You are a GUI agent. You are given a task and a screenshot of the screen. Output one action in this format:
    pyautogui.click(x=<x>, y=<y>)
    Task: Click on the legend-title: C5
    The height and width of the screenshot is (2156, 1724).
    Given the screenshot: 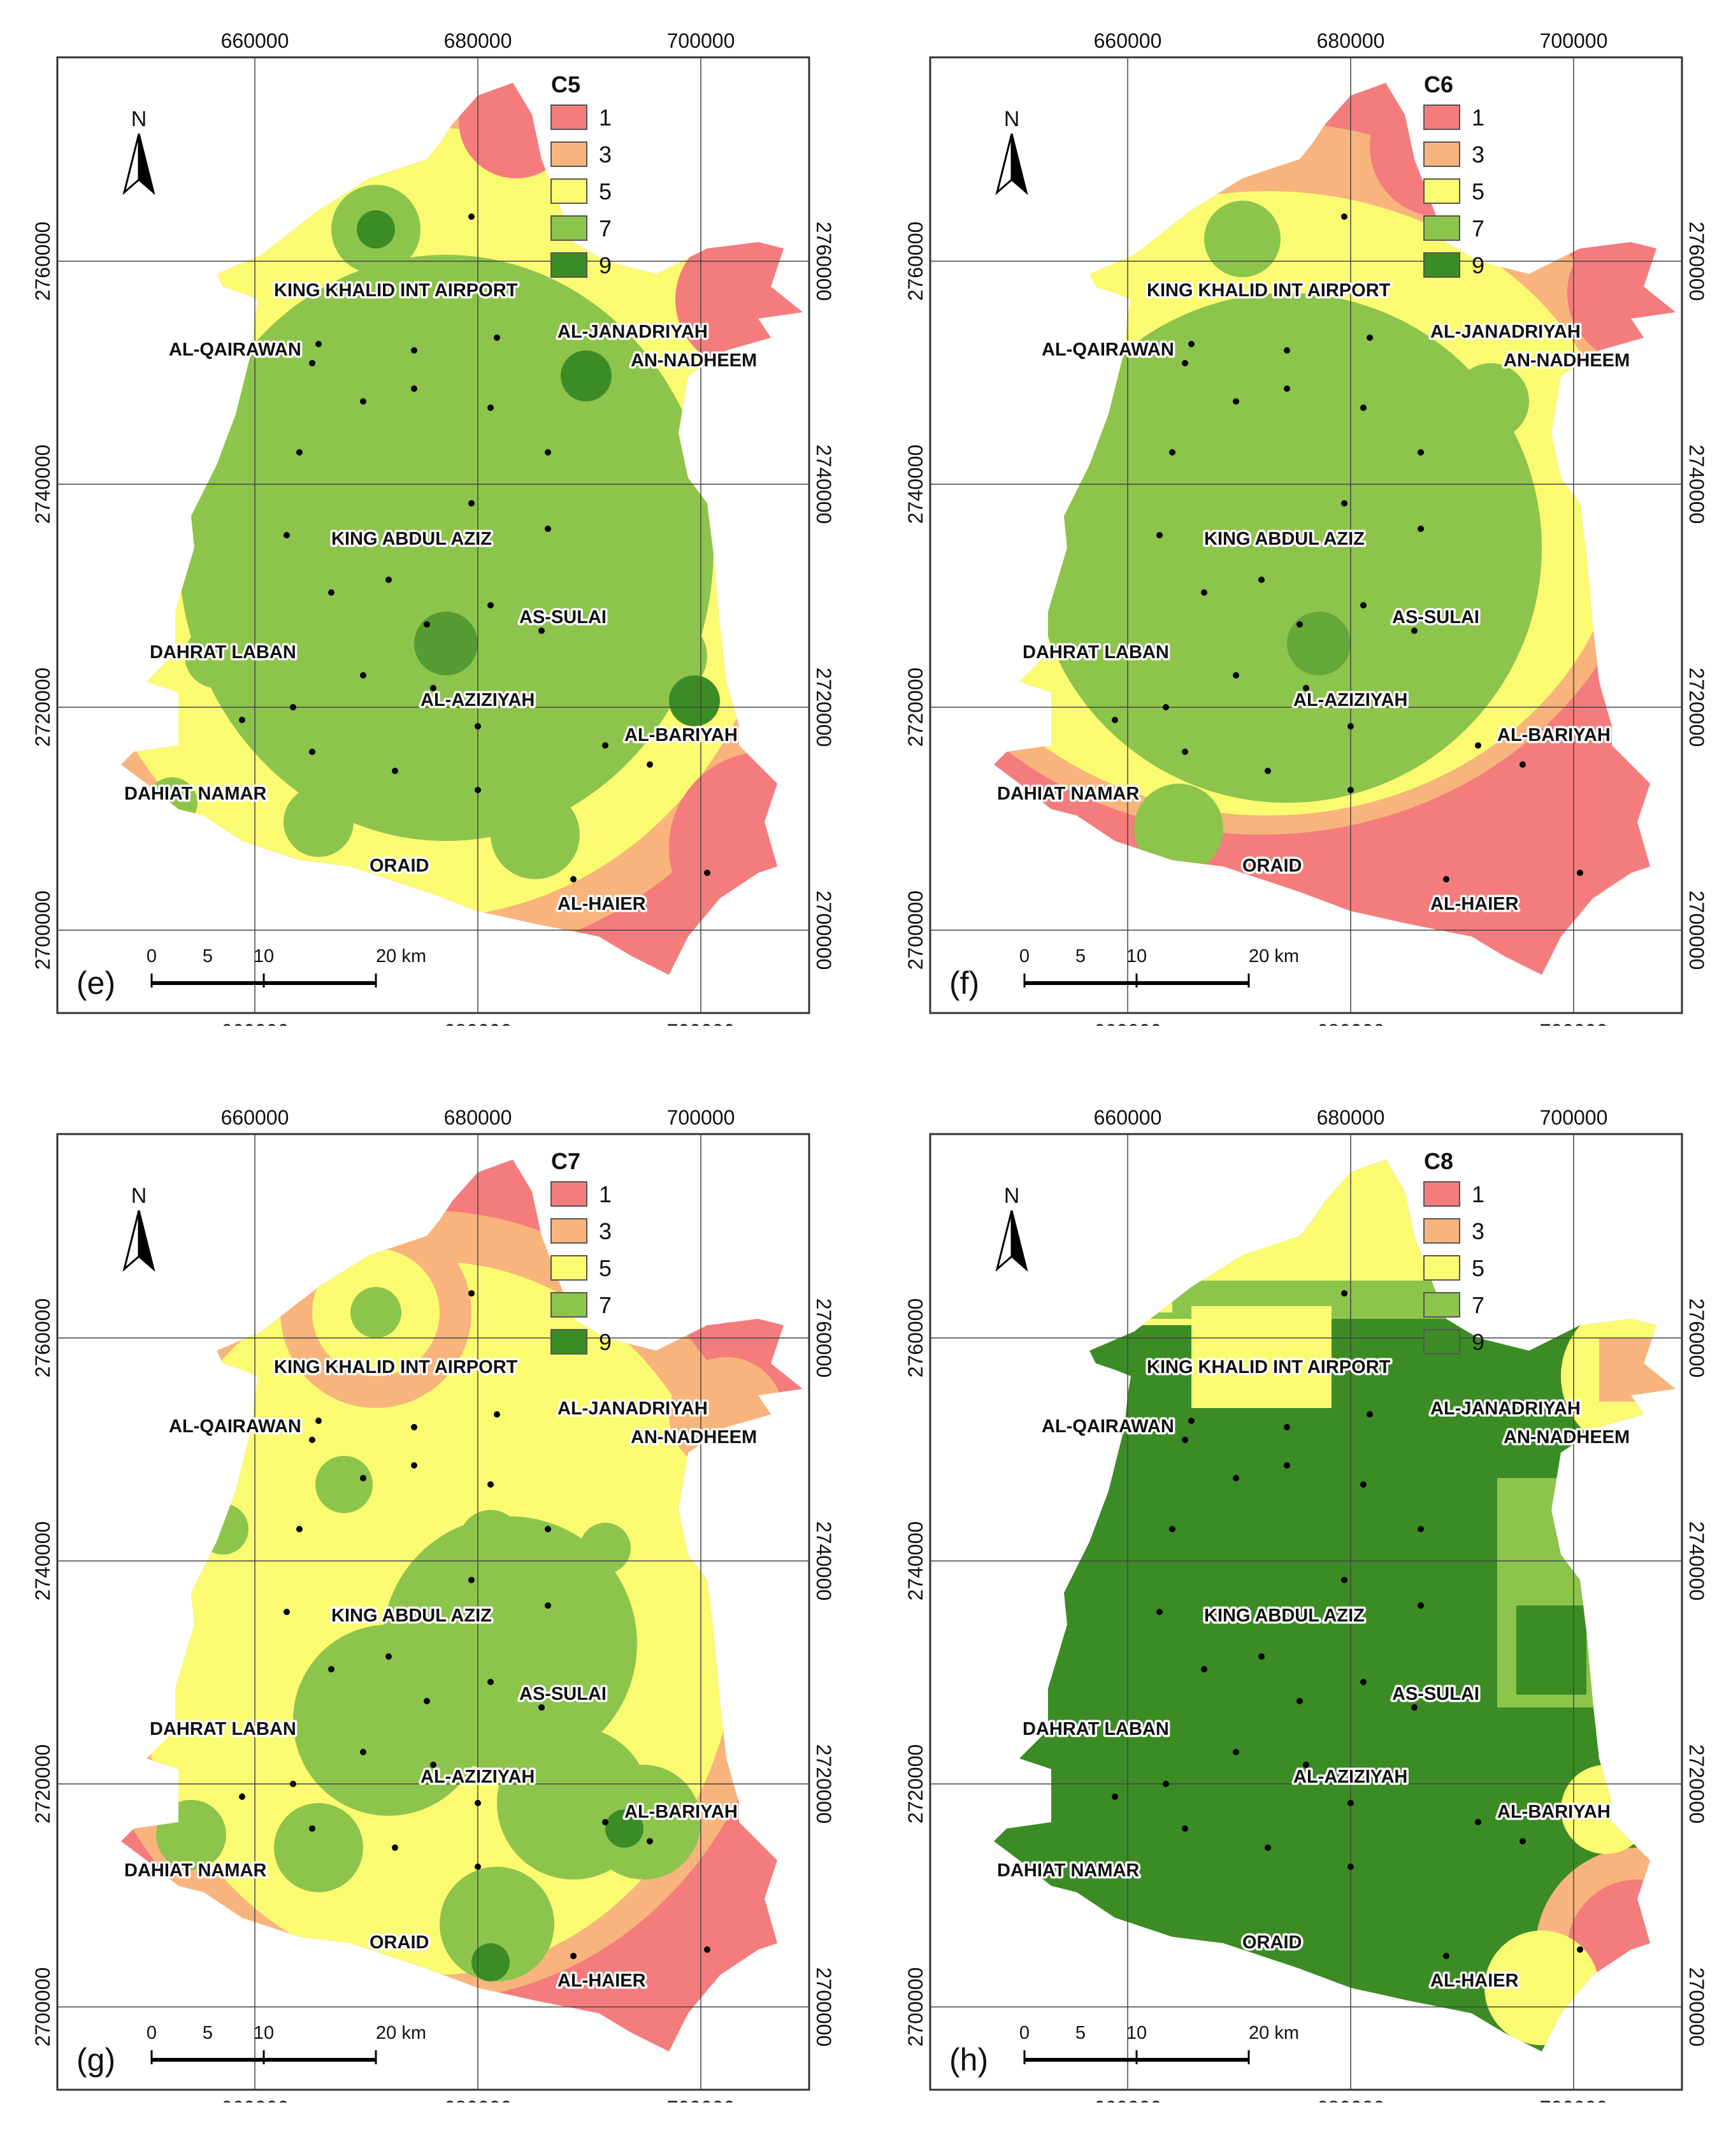 What is the action you would take?
    pyautogui.click(x=565, y=84)
    